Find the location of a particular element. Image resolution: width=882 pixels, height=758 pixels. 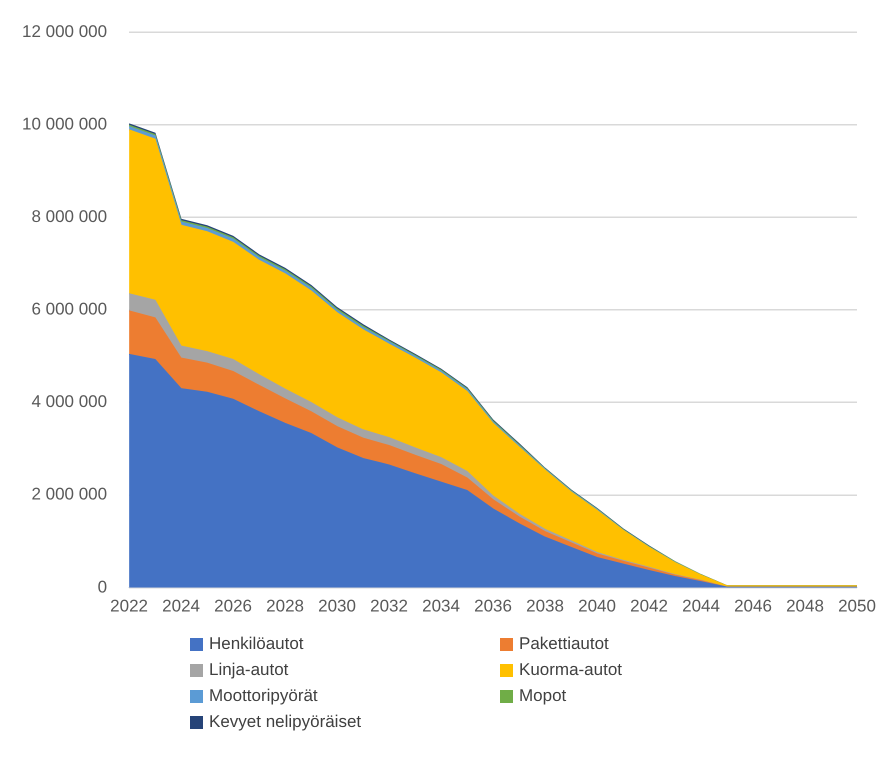

x-tick-label: 2048 is located at coordinates (805, 606).